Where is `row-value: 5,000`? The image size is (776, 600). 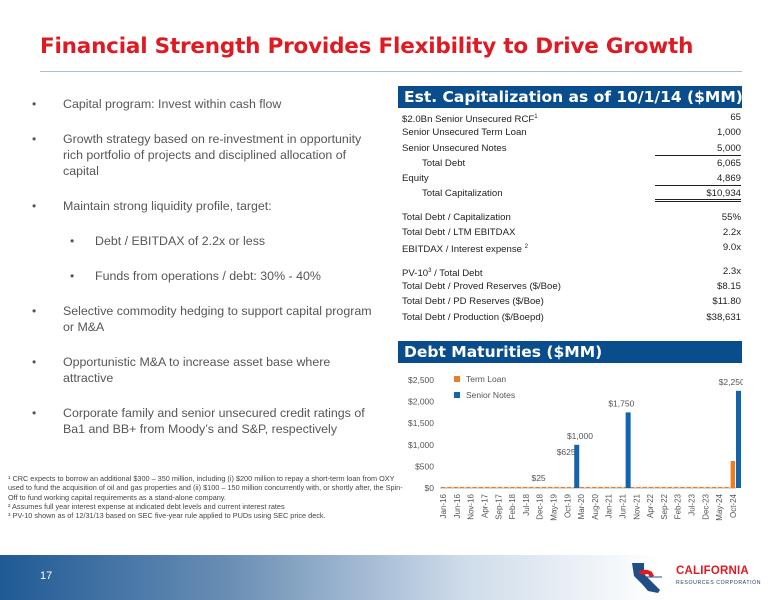
row-value: 5,000 is located at coordinates (728, 148).